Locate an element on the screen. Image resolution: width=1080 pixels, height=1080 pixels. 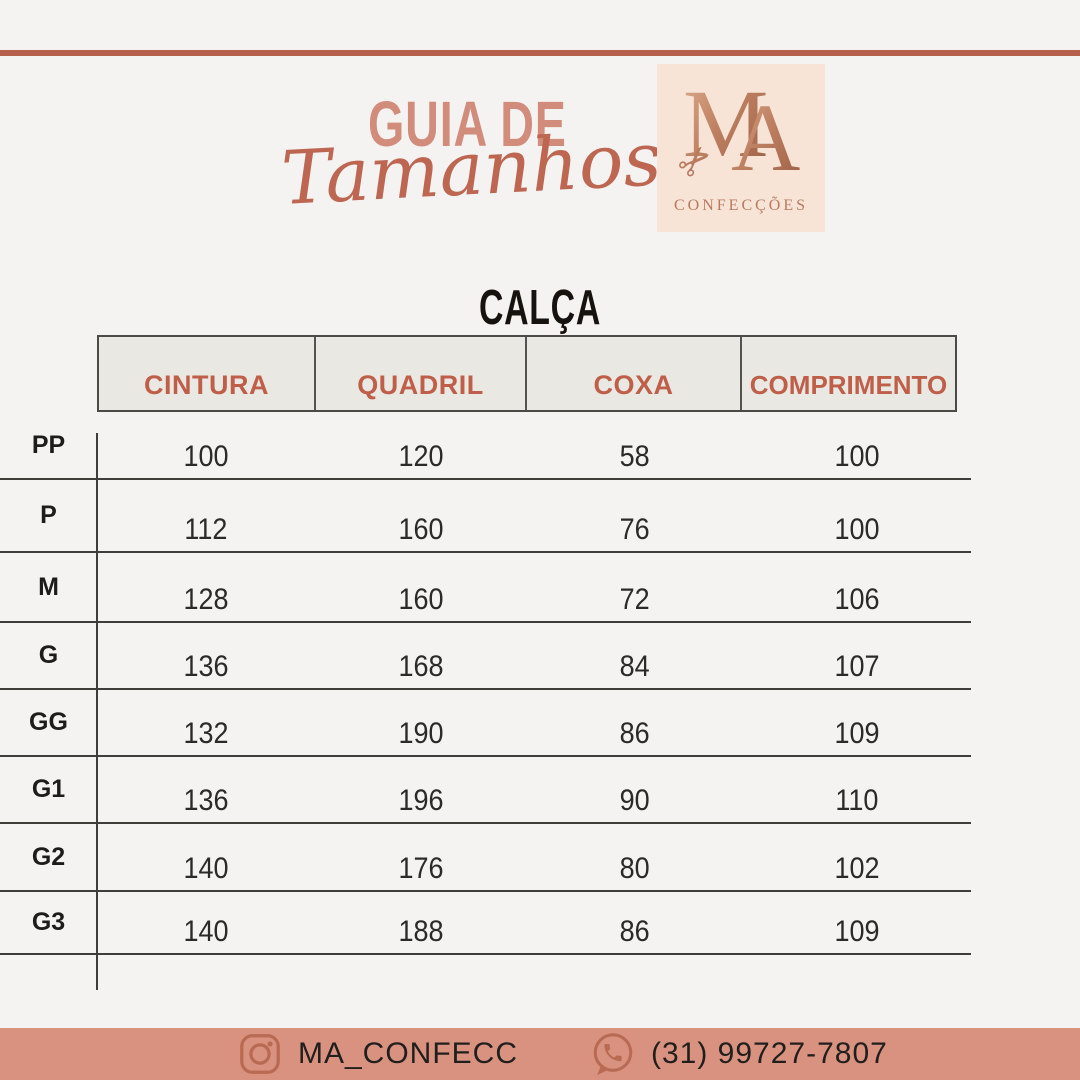
measurement-cell: 84 is located at coordinates (635, 655).